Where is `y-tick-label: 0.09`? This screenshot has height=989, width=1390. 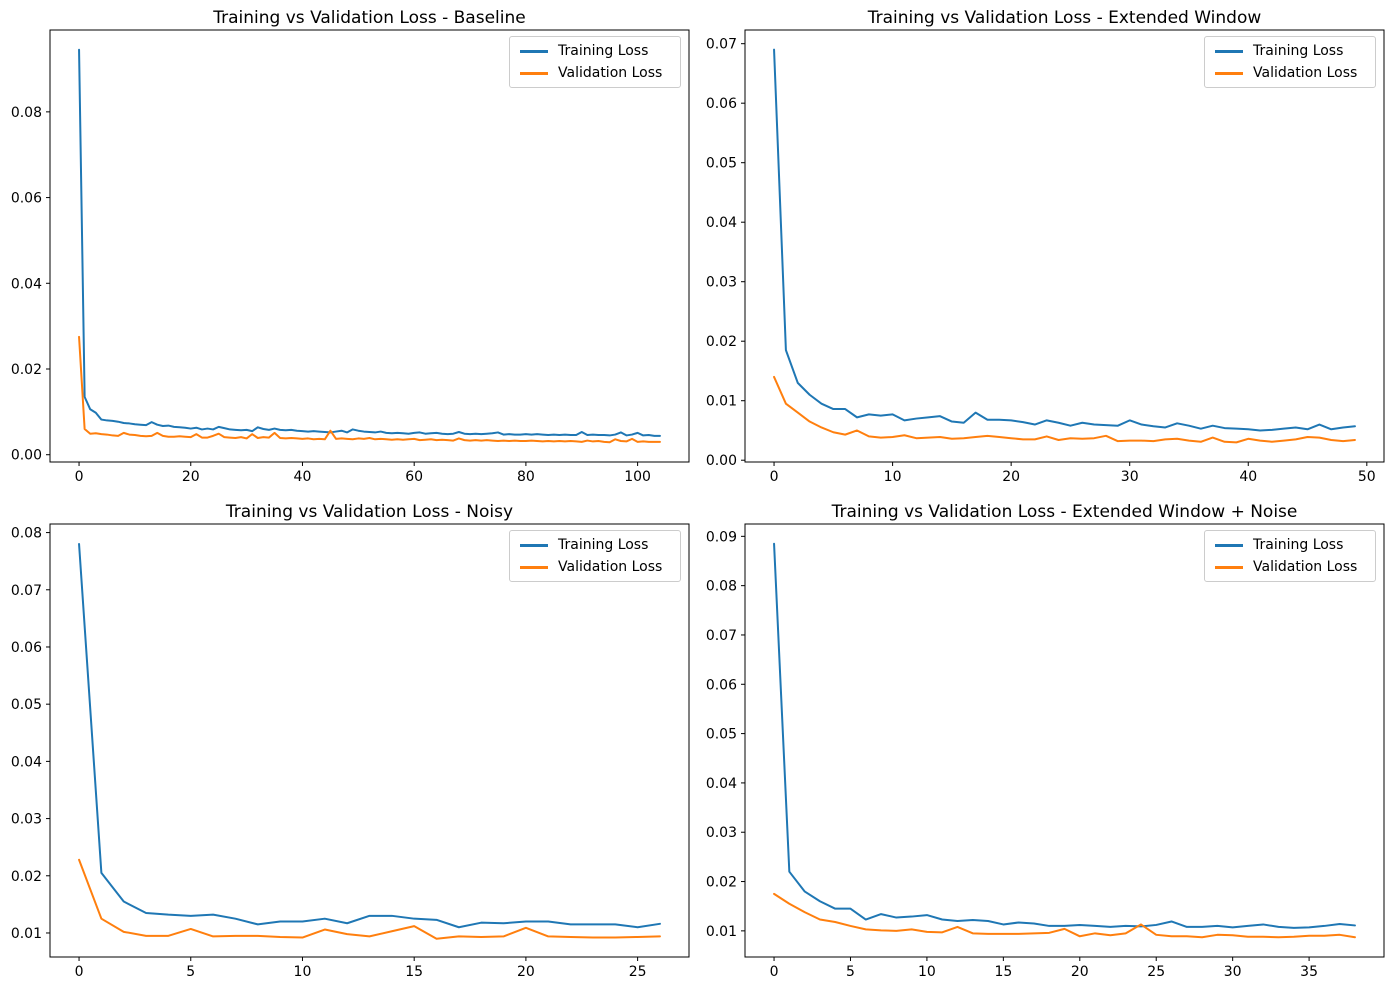
y-tick-label: 0.09 is located at coordinates (721, 537).